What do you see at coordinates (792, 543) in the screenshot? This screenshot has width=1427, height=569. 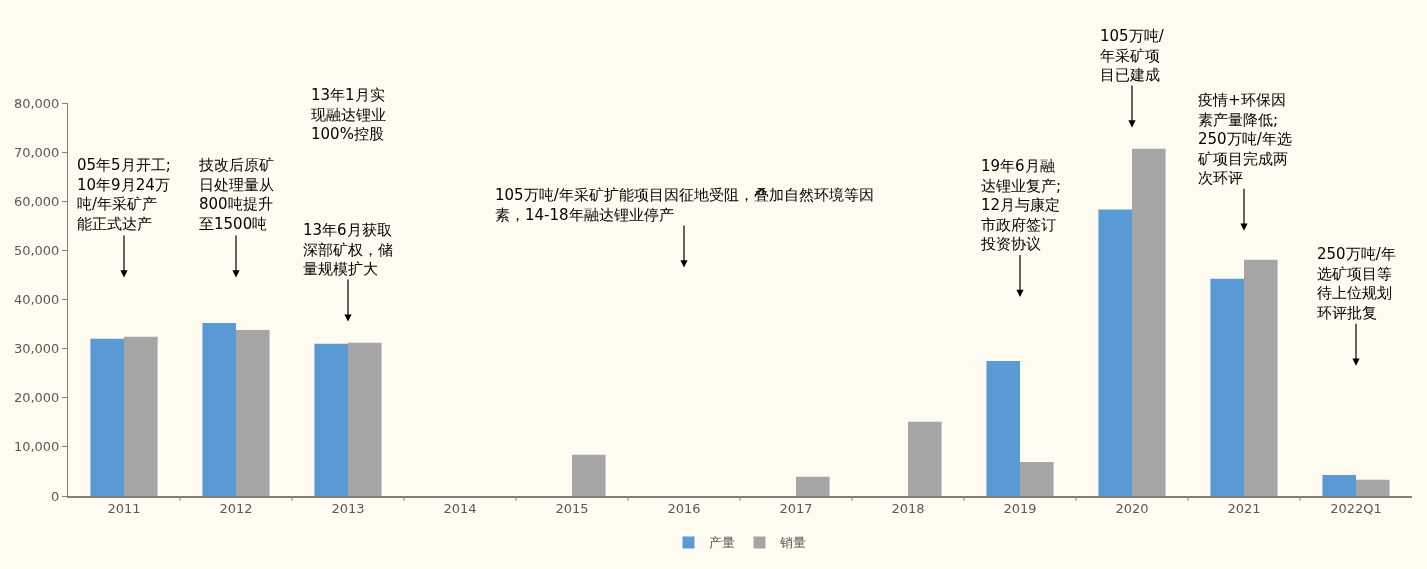 I see `legend-label: 销量` at bounding box center [792, 543].